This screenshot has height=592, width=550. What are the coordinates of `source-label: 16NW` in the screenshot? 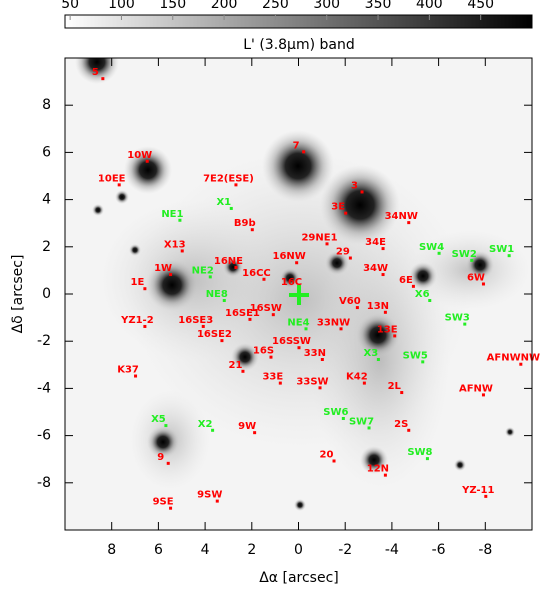 It's located at (288, 256).